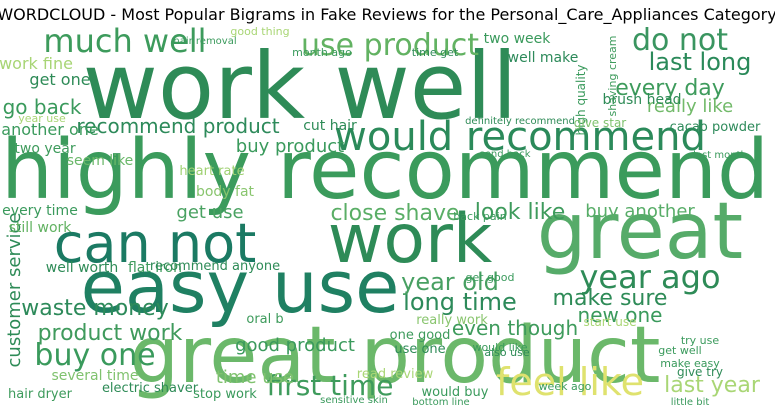 This screenshot has height=412, width=775. Describe the element at coordinates (720, 155) in the screenshot. I see `word: last month` at that location.